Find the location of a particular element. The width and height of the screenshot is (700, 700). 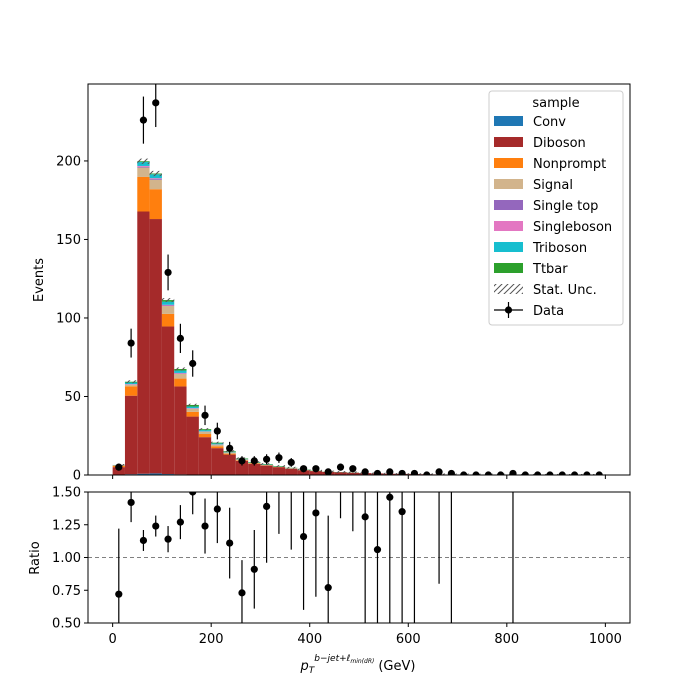

legend-title: sample is located at coordinates (555, 103).